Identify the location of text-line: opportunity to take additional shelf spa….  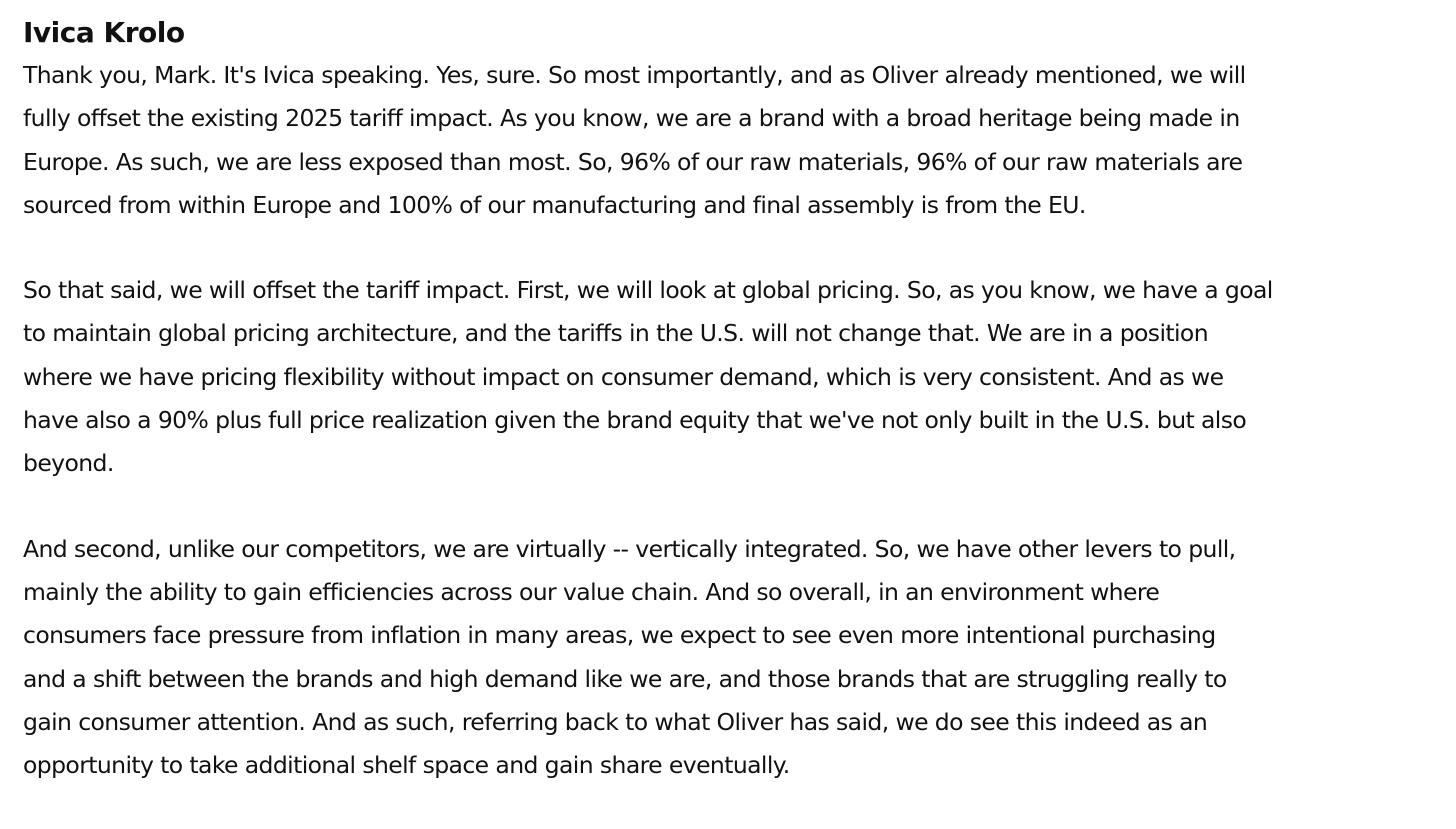
(406, 765).